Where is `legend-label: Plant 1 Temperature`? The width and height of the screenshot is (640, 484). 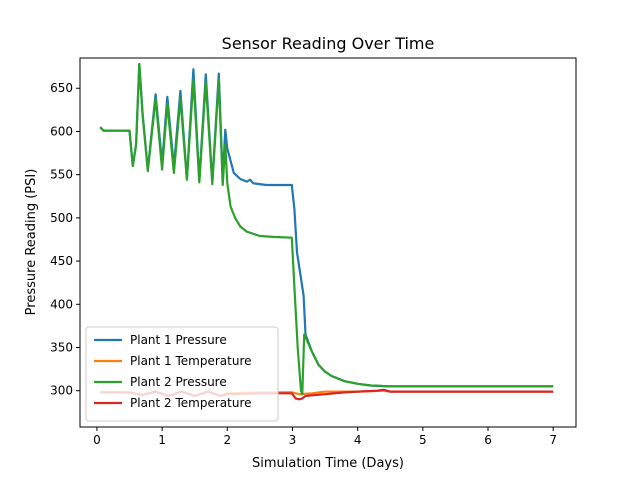
legend-label: Plant 1 Temperature is located at coordinates (191, 361).